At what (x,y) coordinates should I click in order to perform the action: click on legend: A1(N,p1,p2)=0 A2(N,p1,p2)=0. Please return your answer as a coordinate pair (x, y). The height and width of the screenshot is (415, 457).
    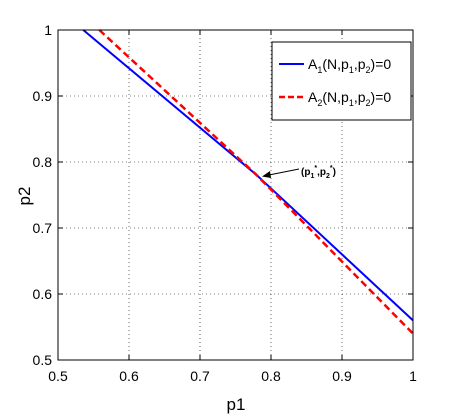
    Looking at the image, I should click on (341, 81).